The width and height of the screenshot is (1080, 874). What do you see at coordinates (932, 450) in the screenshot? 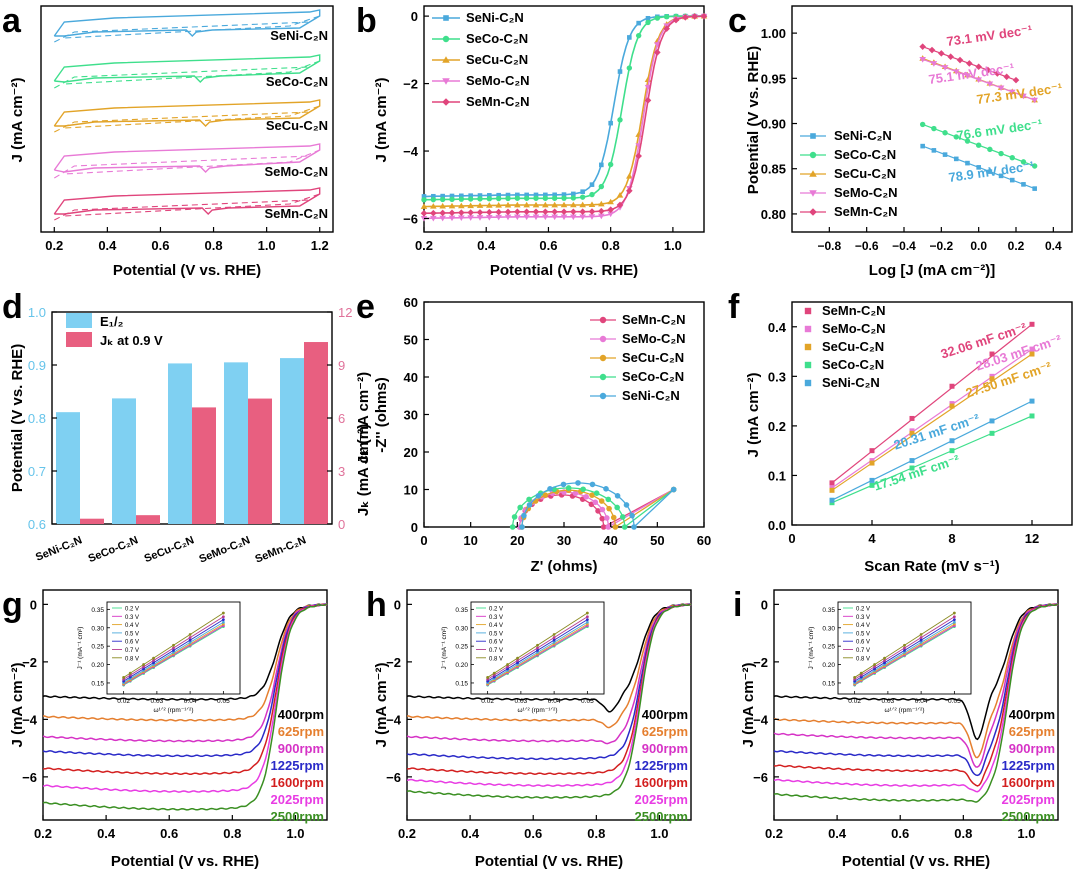
I see `cdl-fit-line` at bounding box center [932, 450].